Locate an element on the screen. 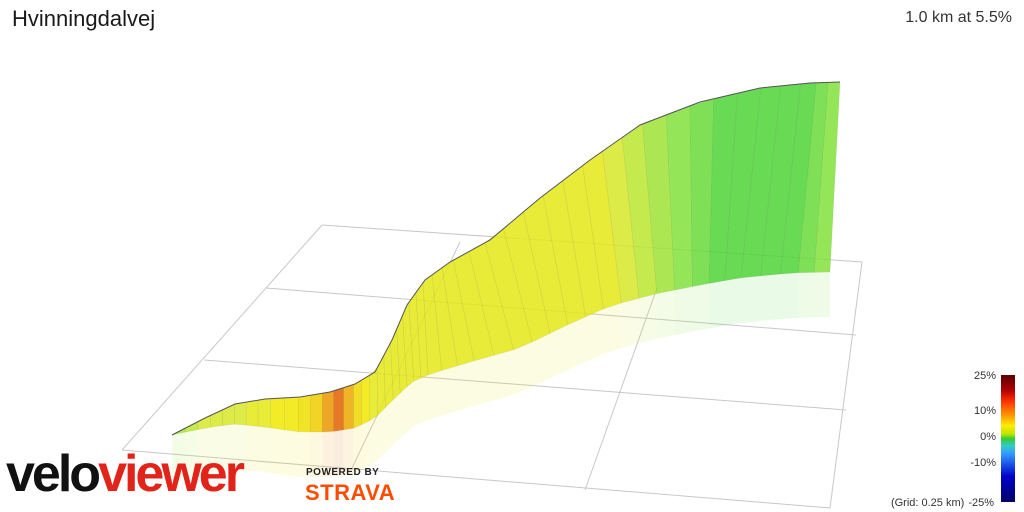  legend-tick: -25% is located at coordinates (981, 503).